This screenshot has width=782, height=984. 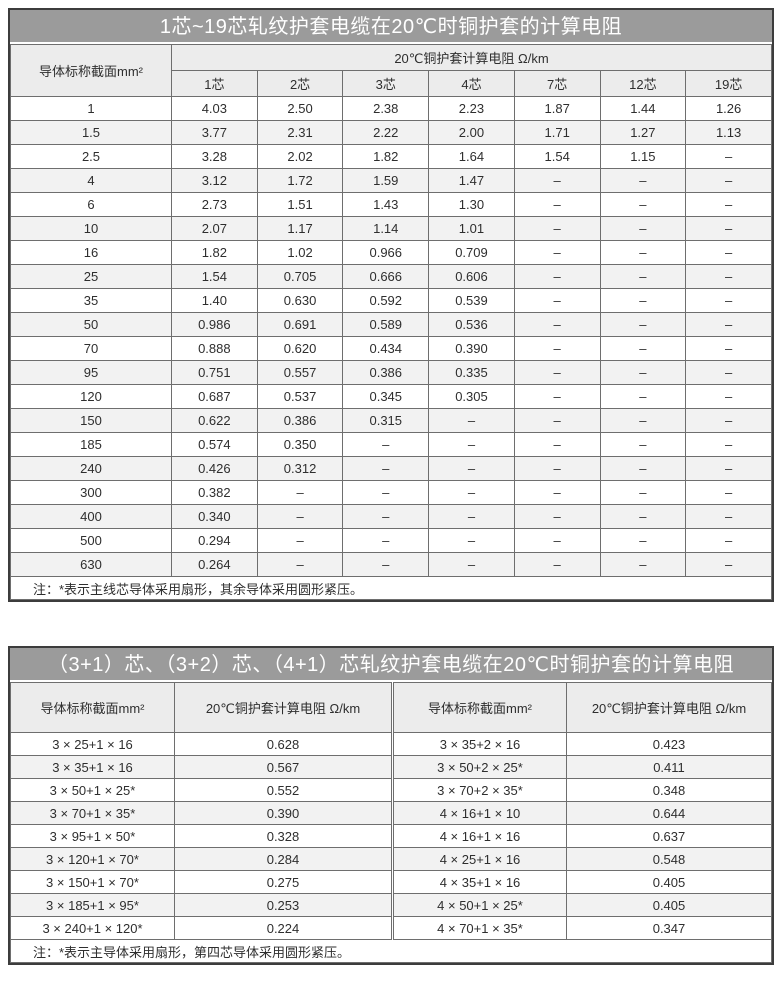 I want to click on resistance-cell: 0.350, so click(x=300, y=444).